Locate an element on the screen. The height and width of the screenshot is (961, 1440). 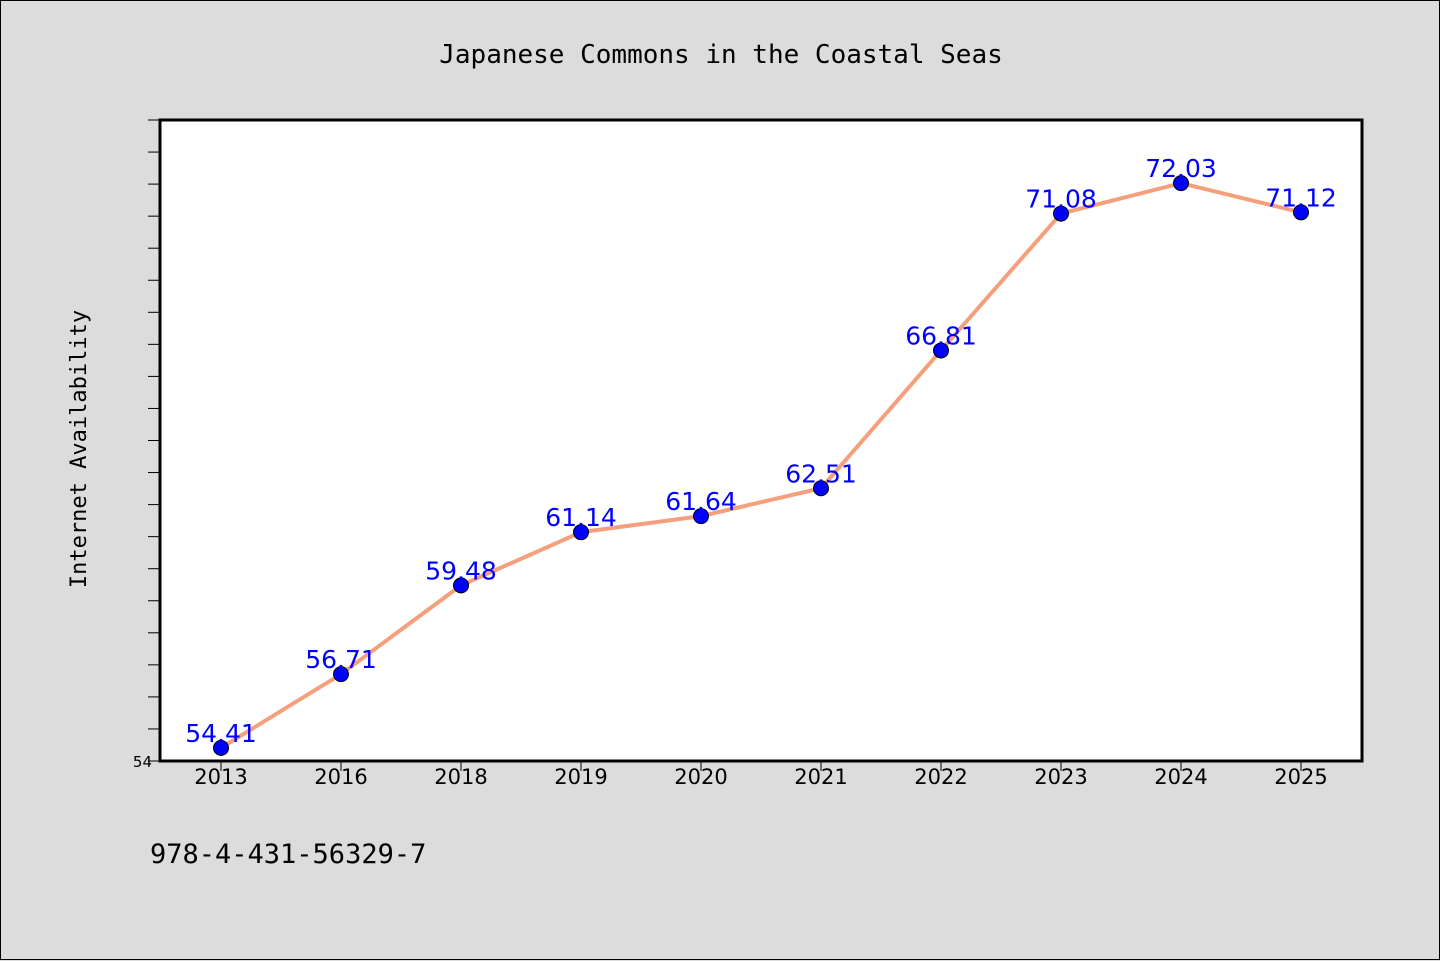
data-label: 72.03 is located at coordinates (1181, 168).